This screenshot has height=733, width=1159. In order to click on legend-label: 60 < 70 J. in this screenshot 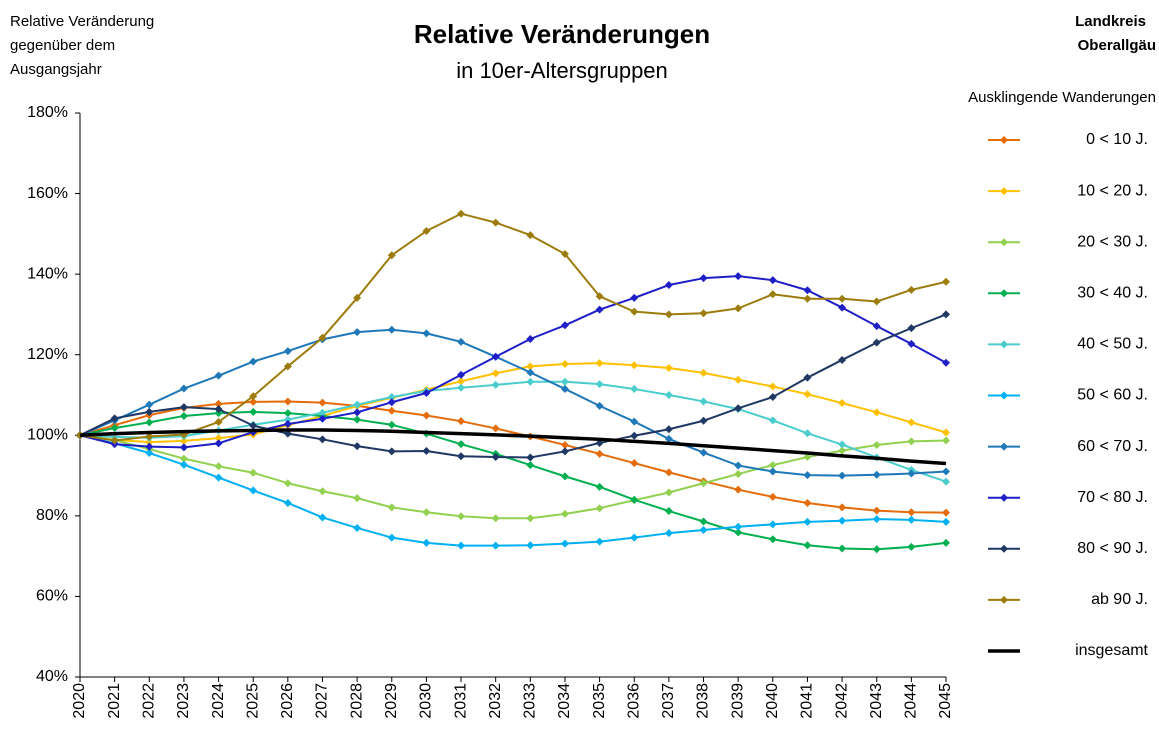, I will do `click(1112, 446)`.